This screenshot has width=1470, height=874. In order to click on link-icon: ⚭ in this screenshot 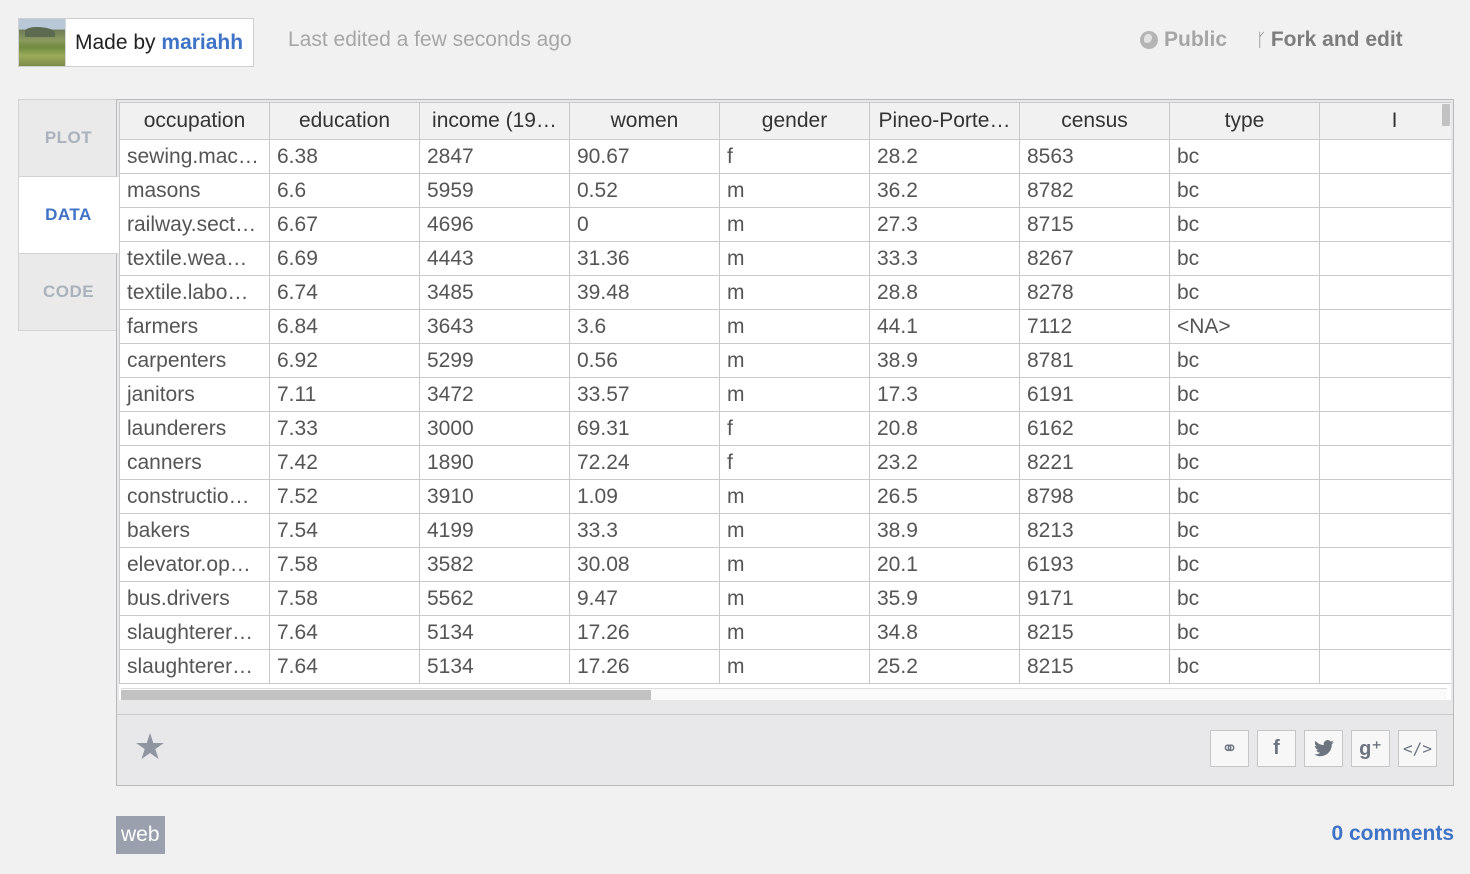, I will do `click(1229, 748)`.